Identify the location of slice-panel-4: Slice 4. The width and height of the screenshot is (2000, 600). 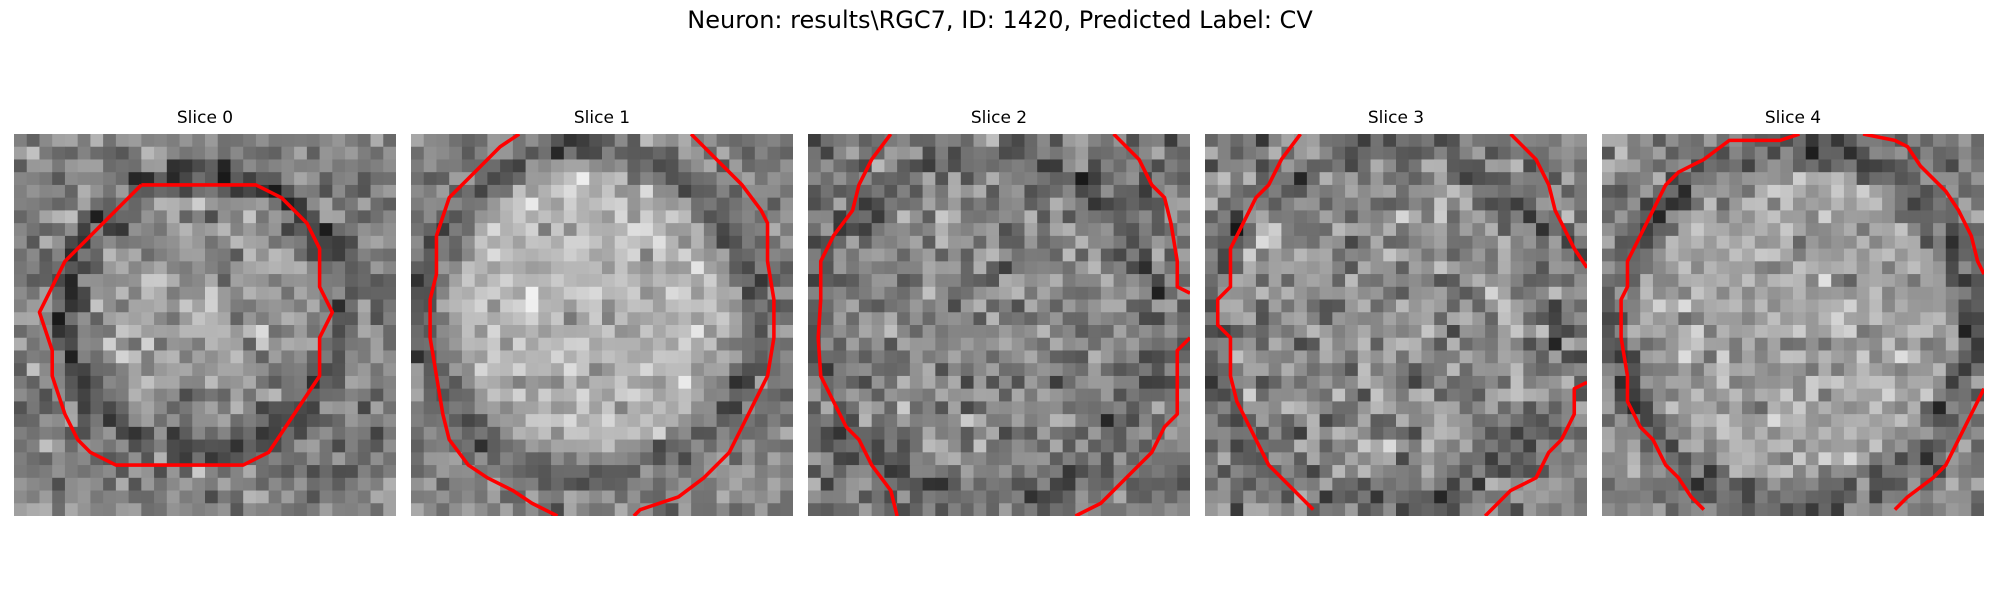
(1793, 312).